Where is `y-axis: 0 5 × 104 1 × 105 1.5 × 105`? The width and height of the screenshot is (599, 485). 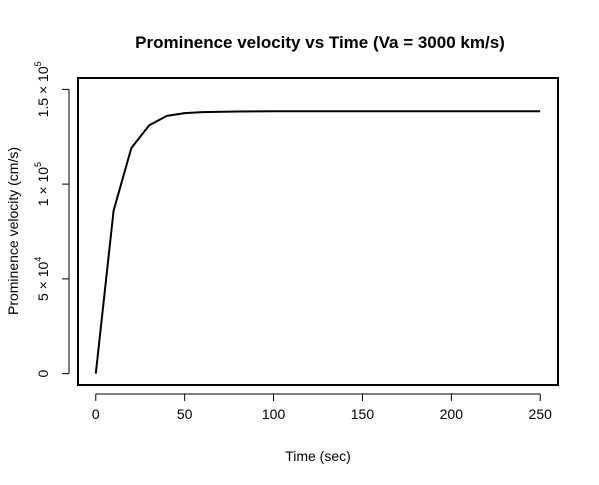 y-axis: 0 5 × 104 1 × 105 1.5 × 105 is located at coordinates (51, 219).